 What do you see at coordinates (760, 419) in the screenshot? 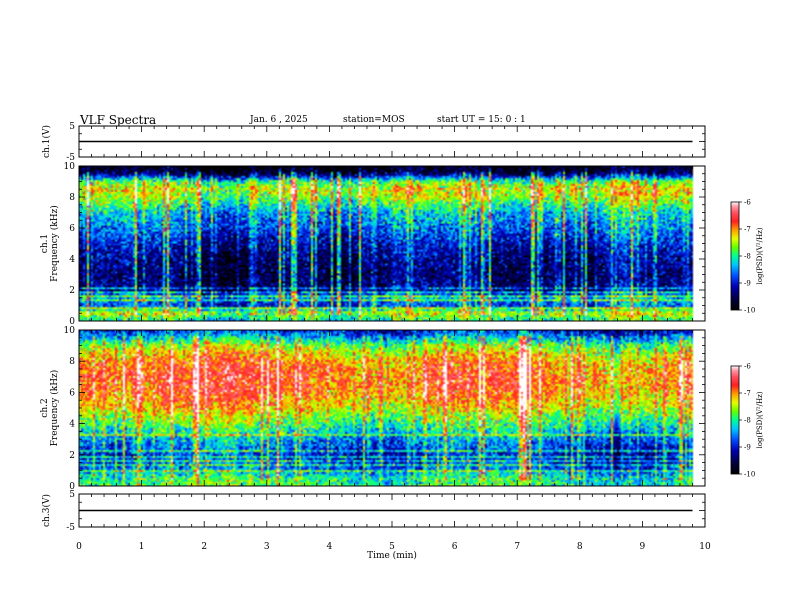
I see `ch2-colorbar-label: log(PSD)(V²/Hz)` at bounding box center [760, 419].